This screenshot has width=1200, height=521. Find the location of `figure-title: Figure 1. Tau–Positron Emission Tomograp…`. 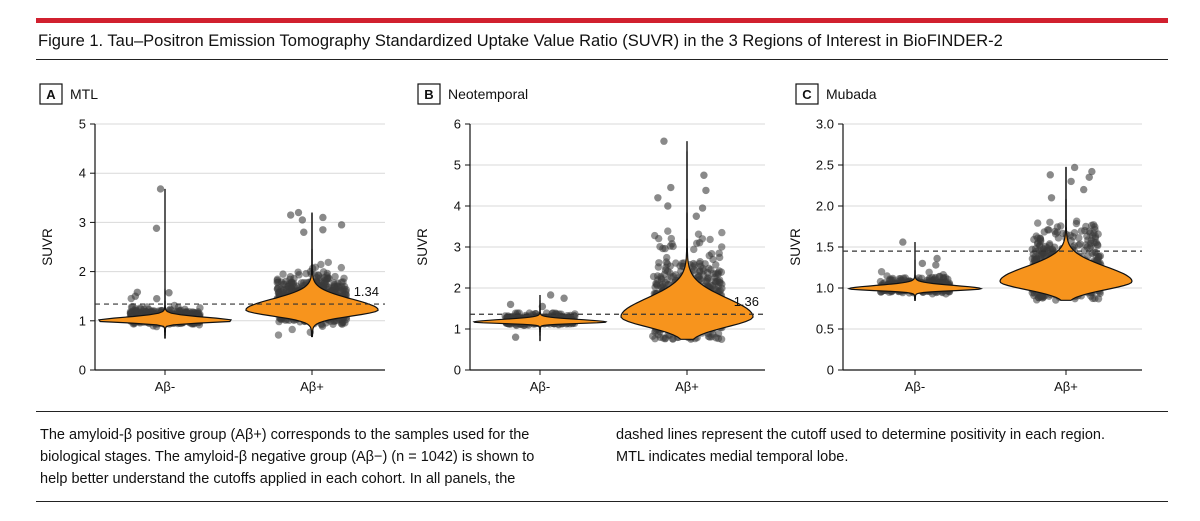

figure-title: Figure 1. Tau–Positron Emission Tomograp… is located at coordinates (520, 41).